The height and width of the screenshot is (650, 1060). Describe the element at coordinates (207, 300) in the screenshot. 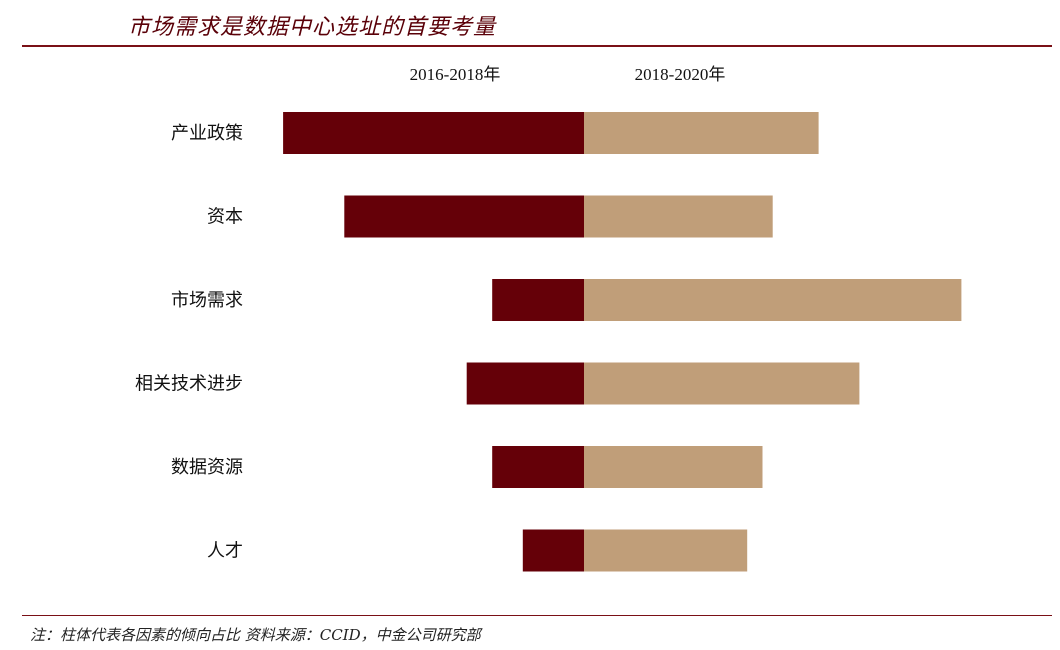

I see `category-label: 市场需求` at that location.